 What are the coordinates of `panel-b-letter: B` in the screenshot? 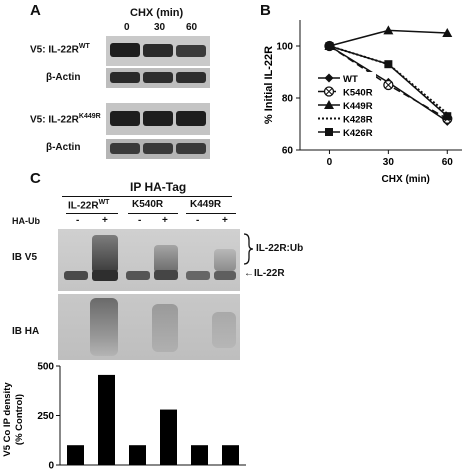 It's located at (265, 10).